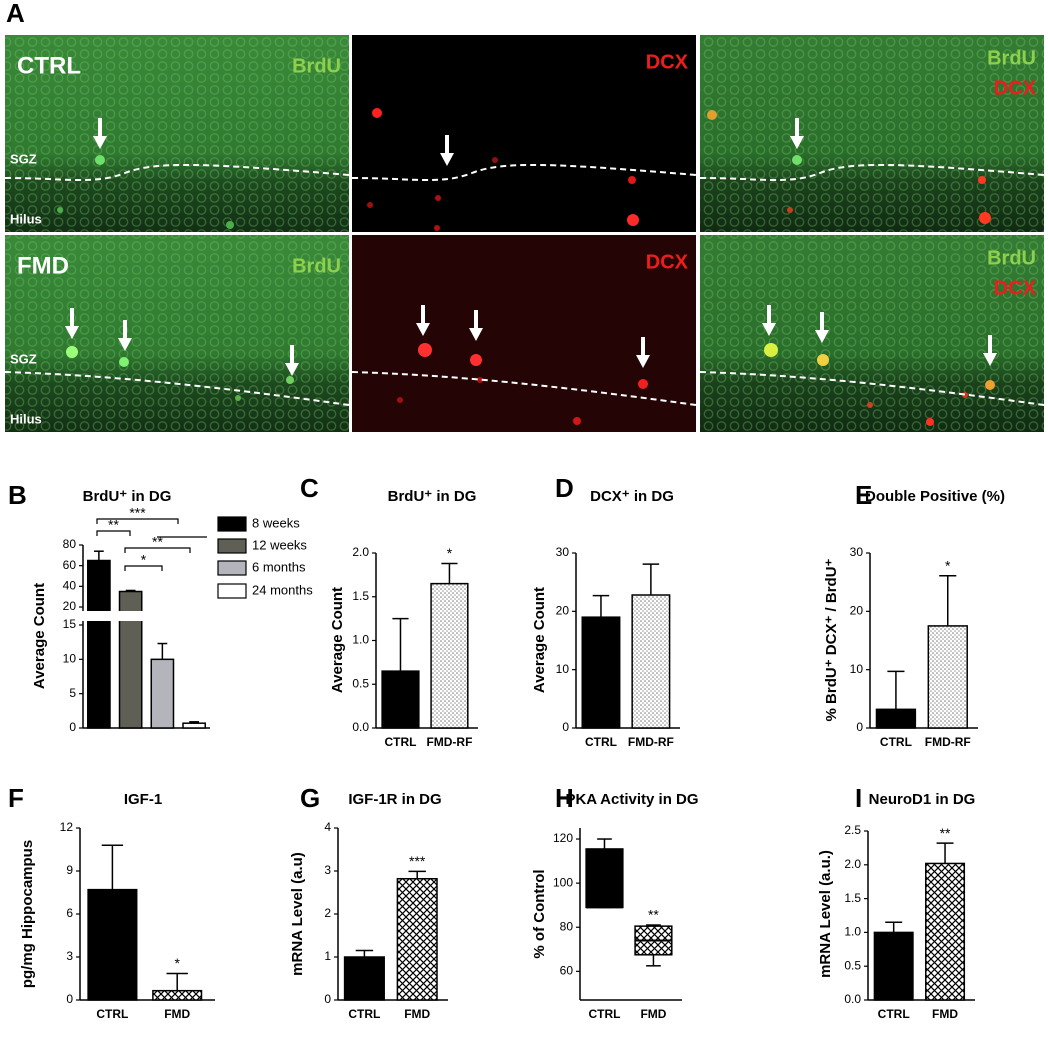  I want to click on chart-title: BrdU⁺ in DG, so click(432, 496).